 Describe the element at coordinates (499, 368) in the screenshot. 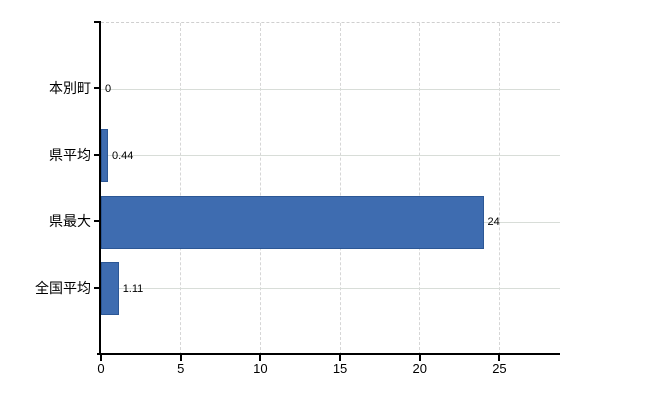

I see `x-tick-label: 25` at that location.